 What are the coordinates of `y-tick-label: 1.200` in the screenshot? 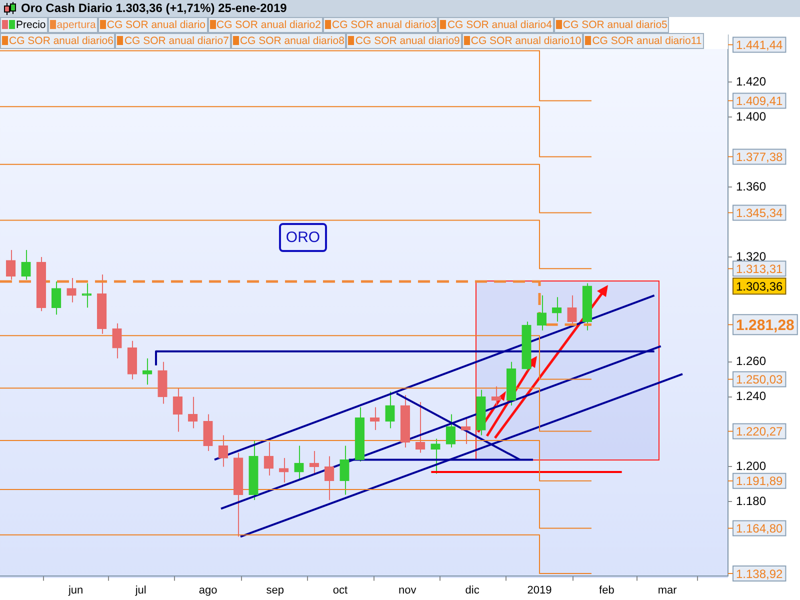 It's located at (751, 466).